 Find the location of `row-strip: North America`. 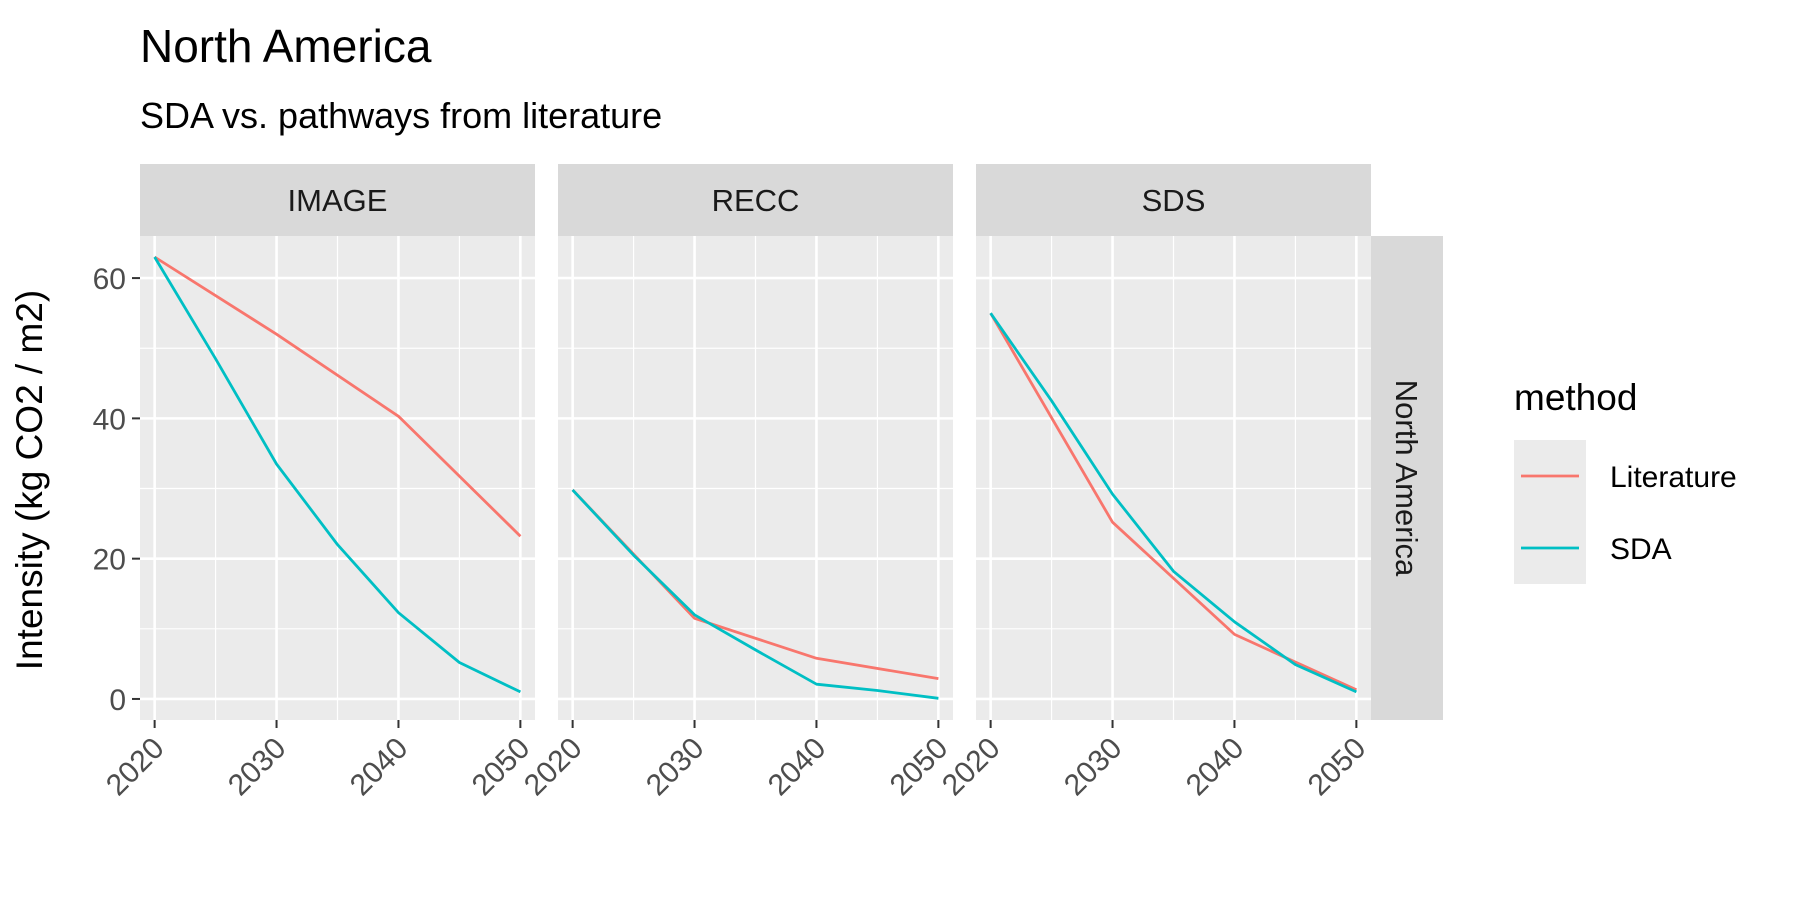

row-strip: North America is located at coordinates (1407, 478).